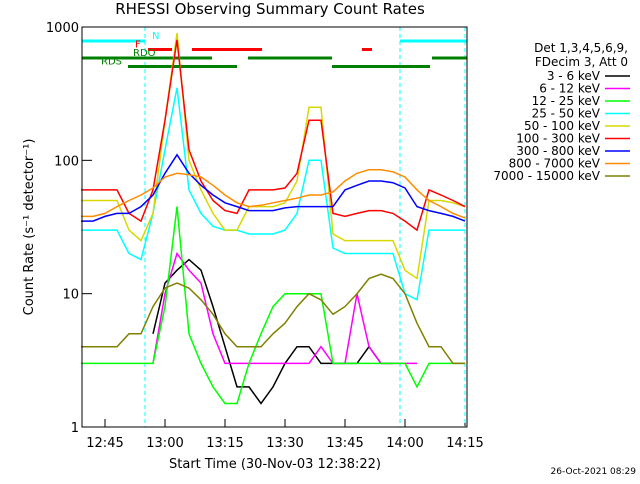  What do you see at coordinates (29, 227) in the screenshot?
I see `y-axis-label: Count Rate (s⁻¹ detector⁻¹)` at bounding box center [29, 227].